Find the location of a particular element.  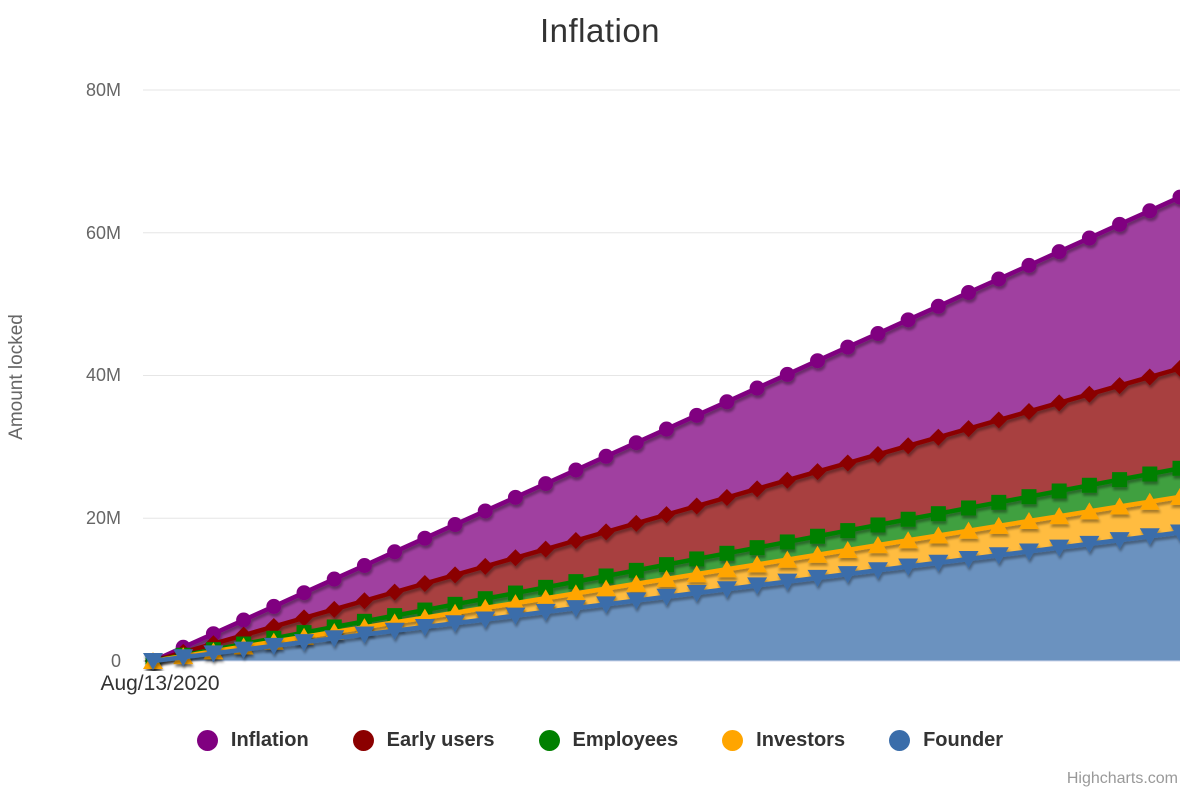

legend-item-investors: Investors is located at coordinates (783, 740).